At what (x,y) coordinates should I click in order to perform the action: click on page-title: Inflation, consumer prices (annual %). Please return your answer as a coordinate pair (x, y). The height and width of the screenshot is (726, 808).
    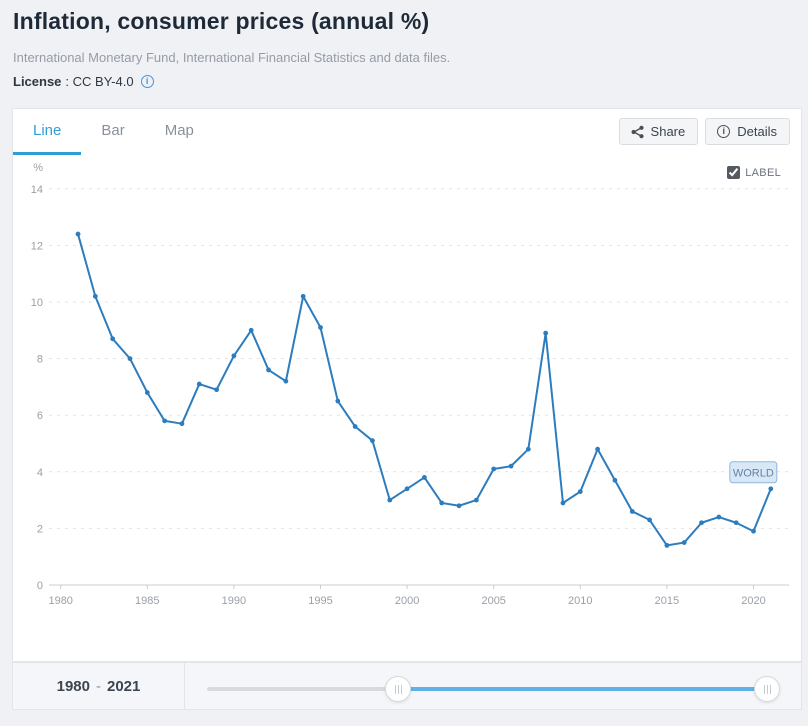
    Looking at the image, I should click on (221, 21).